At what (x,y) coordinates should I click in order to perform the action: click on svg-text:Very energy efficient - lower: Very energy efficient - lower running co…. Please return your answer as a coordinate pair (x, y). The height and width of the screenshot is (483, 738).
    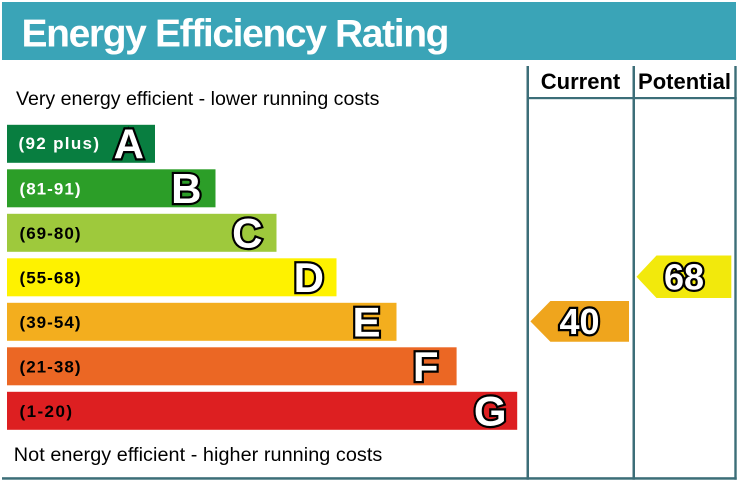
    Looking at the image, I should click on (198, 99).